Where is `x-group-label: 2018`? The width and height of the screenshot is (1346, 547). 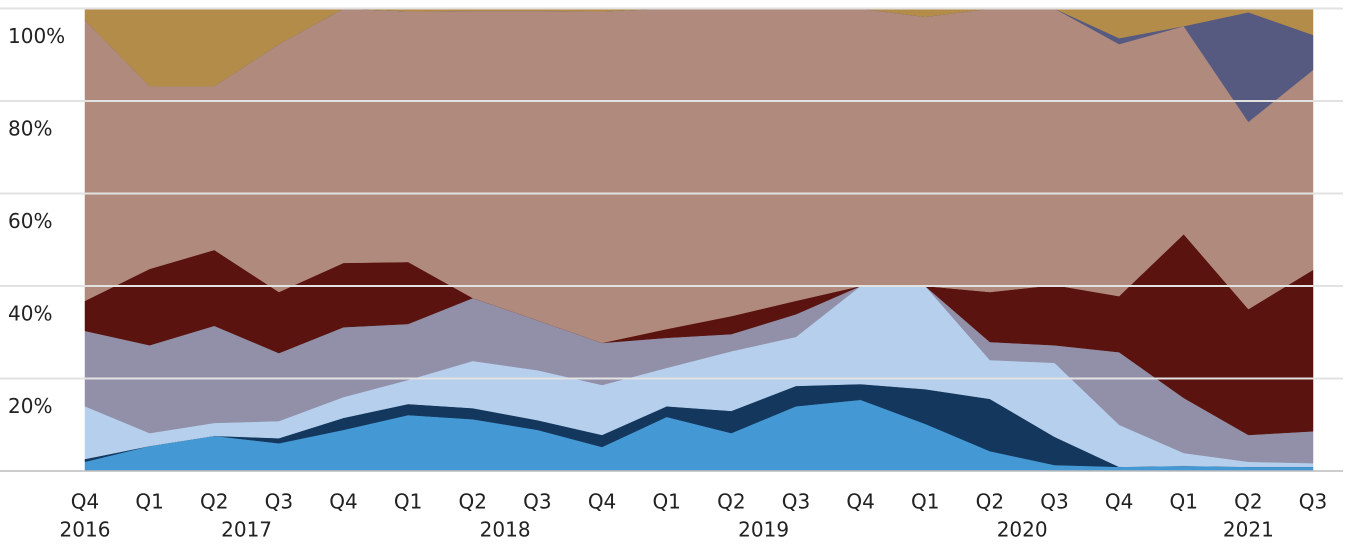 x-group-label: 2018 is located at coordinates (505, 530).